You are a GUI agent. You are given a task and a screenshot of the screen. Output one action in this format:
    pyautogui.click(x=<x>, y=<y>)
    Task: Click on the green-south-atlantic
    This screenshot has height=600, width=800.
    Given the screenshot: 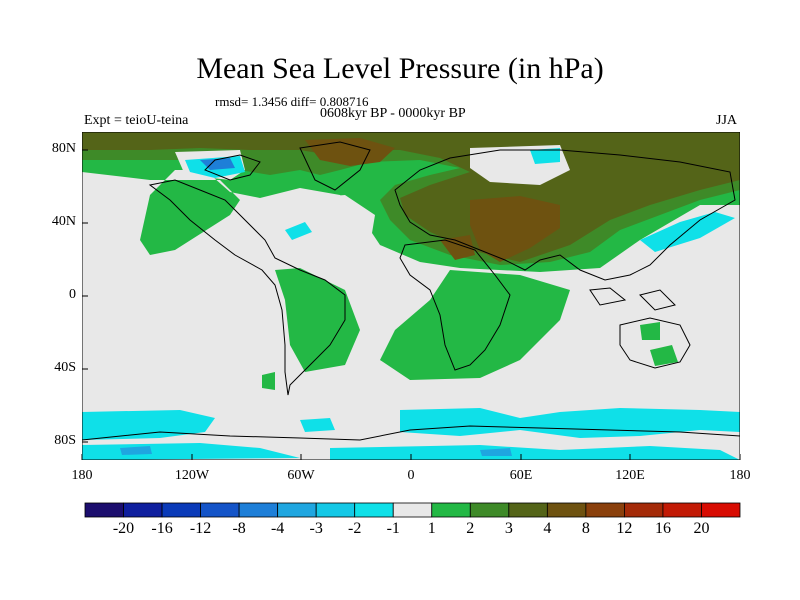 What is the action you would take?
    pyautogui.click(x=475, y=325)
    